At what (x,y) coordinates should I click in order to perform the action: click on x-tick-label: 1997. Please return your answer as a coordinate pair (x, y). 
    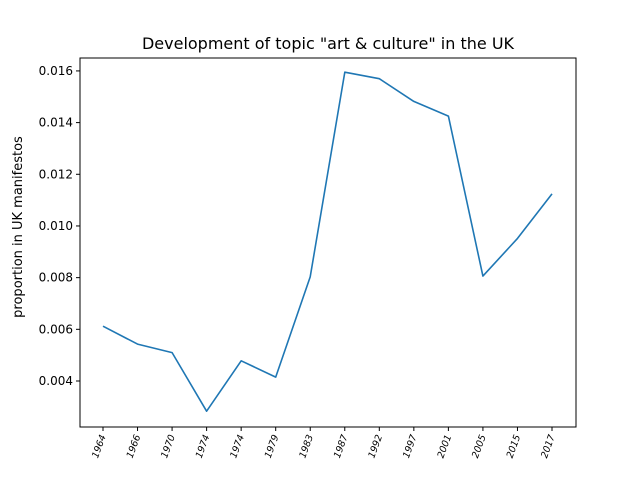
    Looking at the image, I should click on (410, 446).